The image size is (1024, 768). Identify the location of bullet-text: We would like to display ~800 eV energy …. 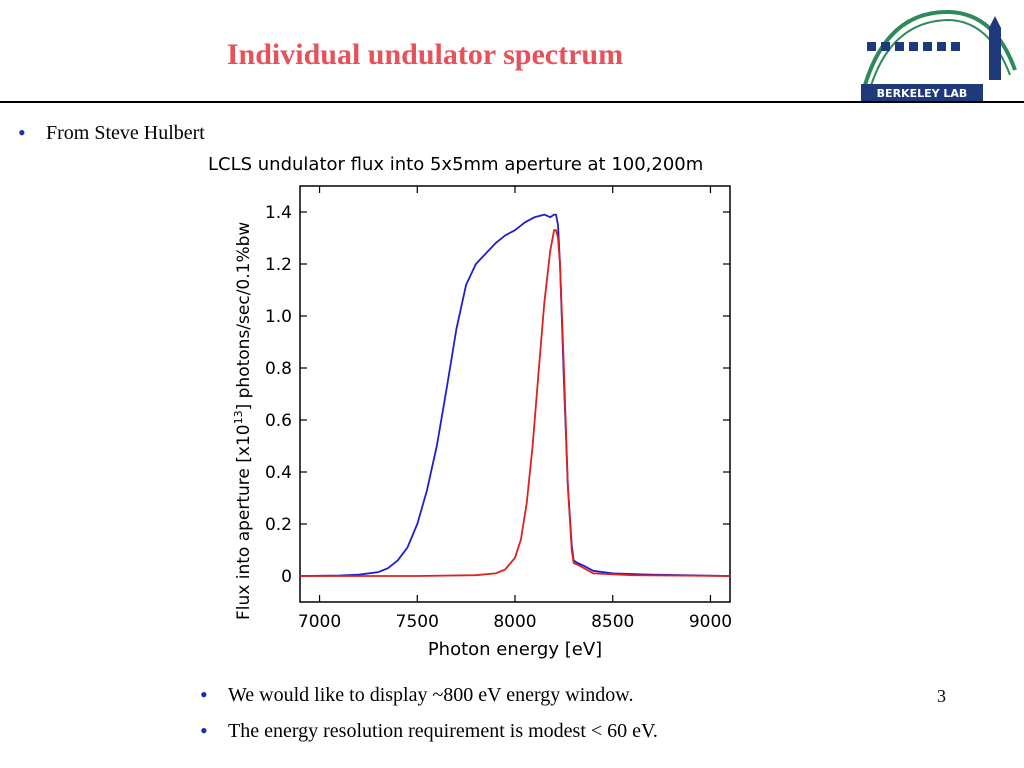
(431, 695).